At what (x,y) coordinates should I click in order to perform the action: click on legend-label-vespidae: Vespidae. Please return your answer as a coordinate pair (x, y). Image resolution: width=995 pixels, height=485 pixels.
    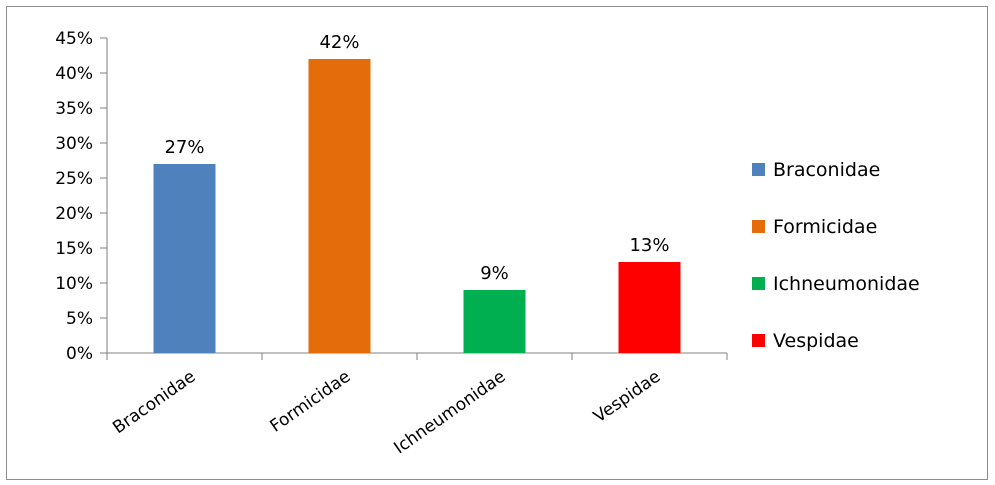
    Looking at the image, I should click on (816, 341).